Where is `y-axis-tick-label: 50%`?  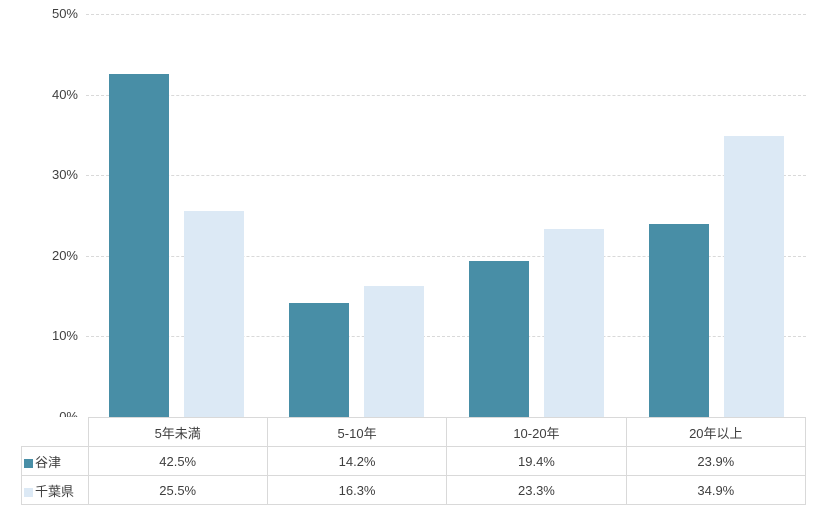 y-axis-tick-label: 50% is located at coordinates (64, 13).